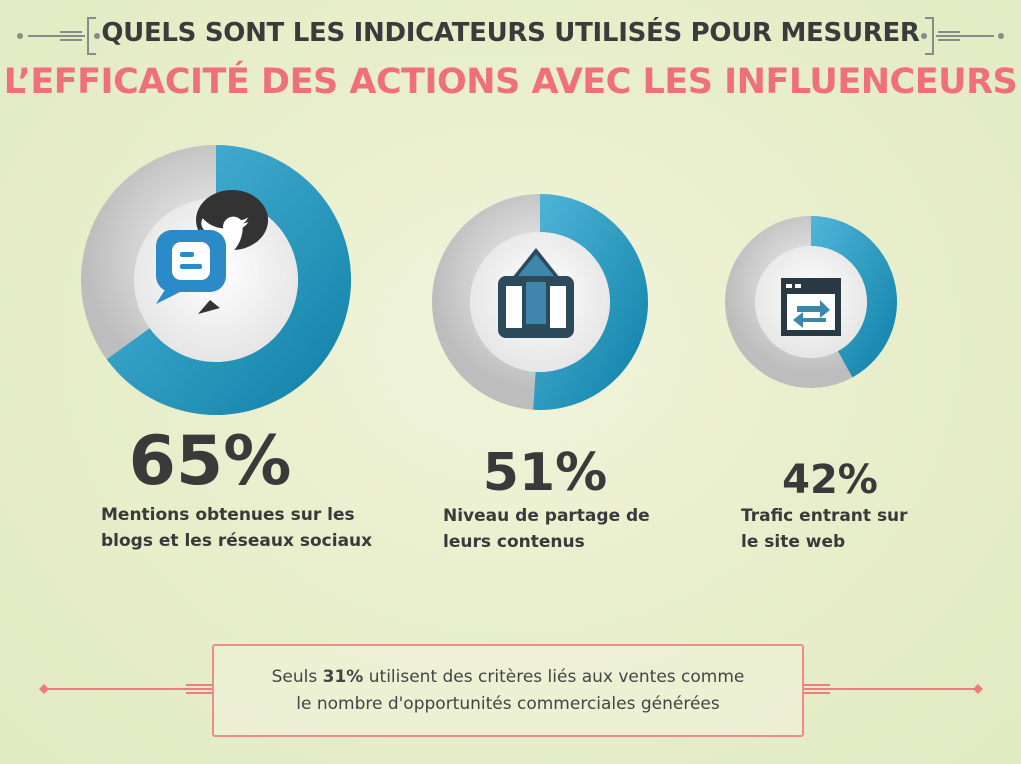 The image size is (1021, 764). I want to click on donut-arc-mentions, so click(228, 280).